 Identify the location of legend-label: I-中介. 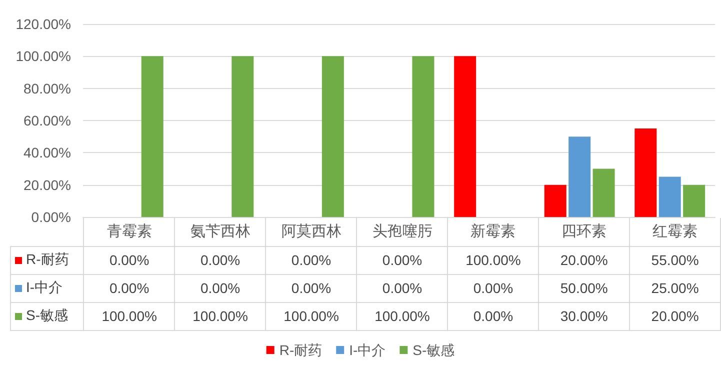
(367, 350).